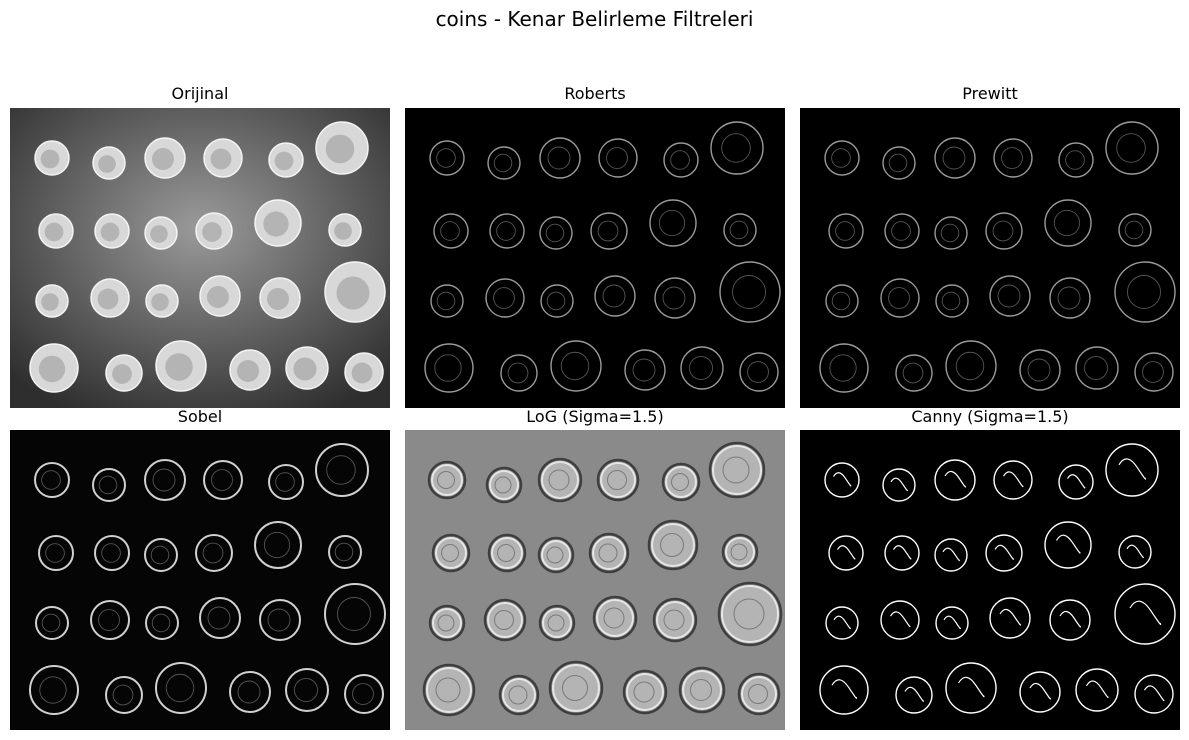  What do you see at coordinates (594, 19) in the screenshot?
I see `figure-title: coins - Kenar Belirleme Filtreleri` at bounding box center [594, 19].